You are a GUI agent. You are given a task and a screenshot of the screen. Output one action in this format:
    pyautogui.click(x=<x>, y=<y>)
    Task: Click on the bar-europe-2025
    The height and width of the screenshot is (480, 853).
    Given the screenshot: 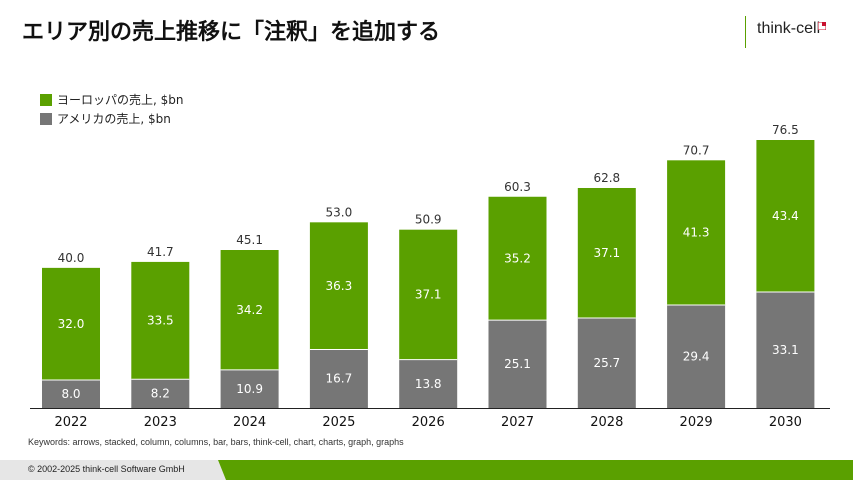 What is the action you would take?
    pyautogui.click(x=338, y=286)
    